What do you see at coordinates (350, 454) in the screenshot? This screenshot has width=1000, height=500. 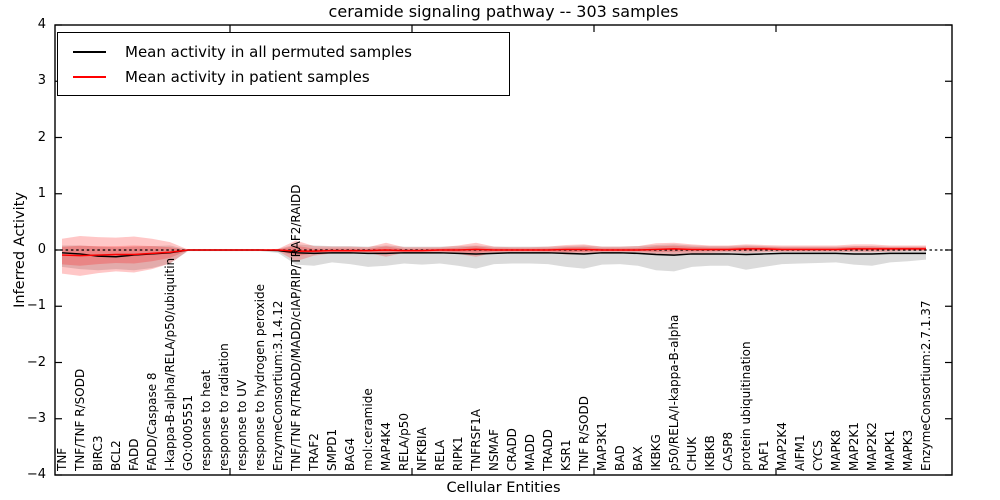 I see `x-category-label: BAG4` at bounding box center [350, 454].